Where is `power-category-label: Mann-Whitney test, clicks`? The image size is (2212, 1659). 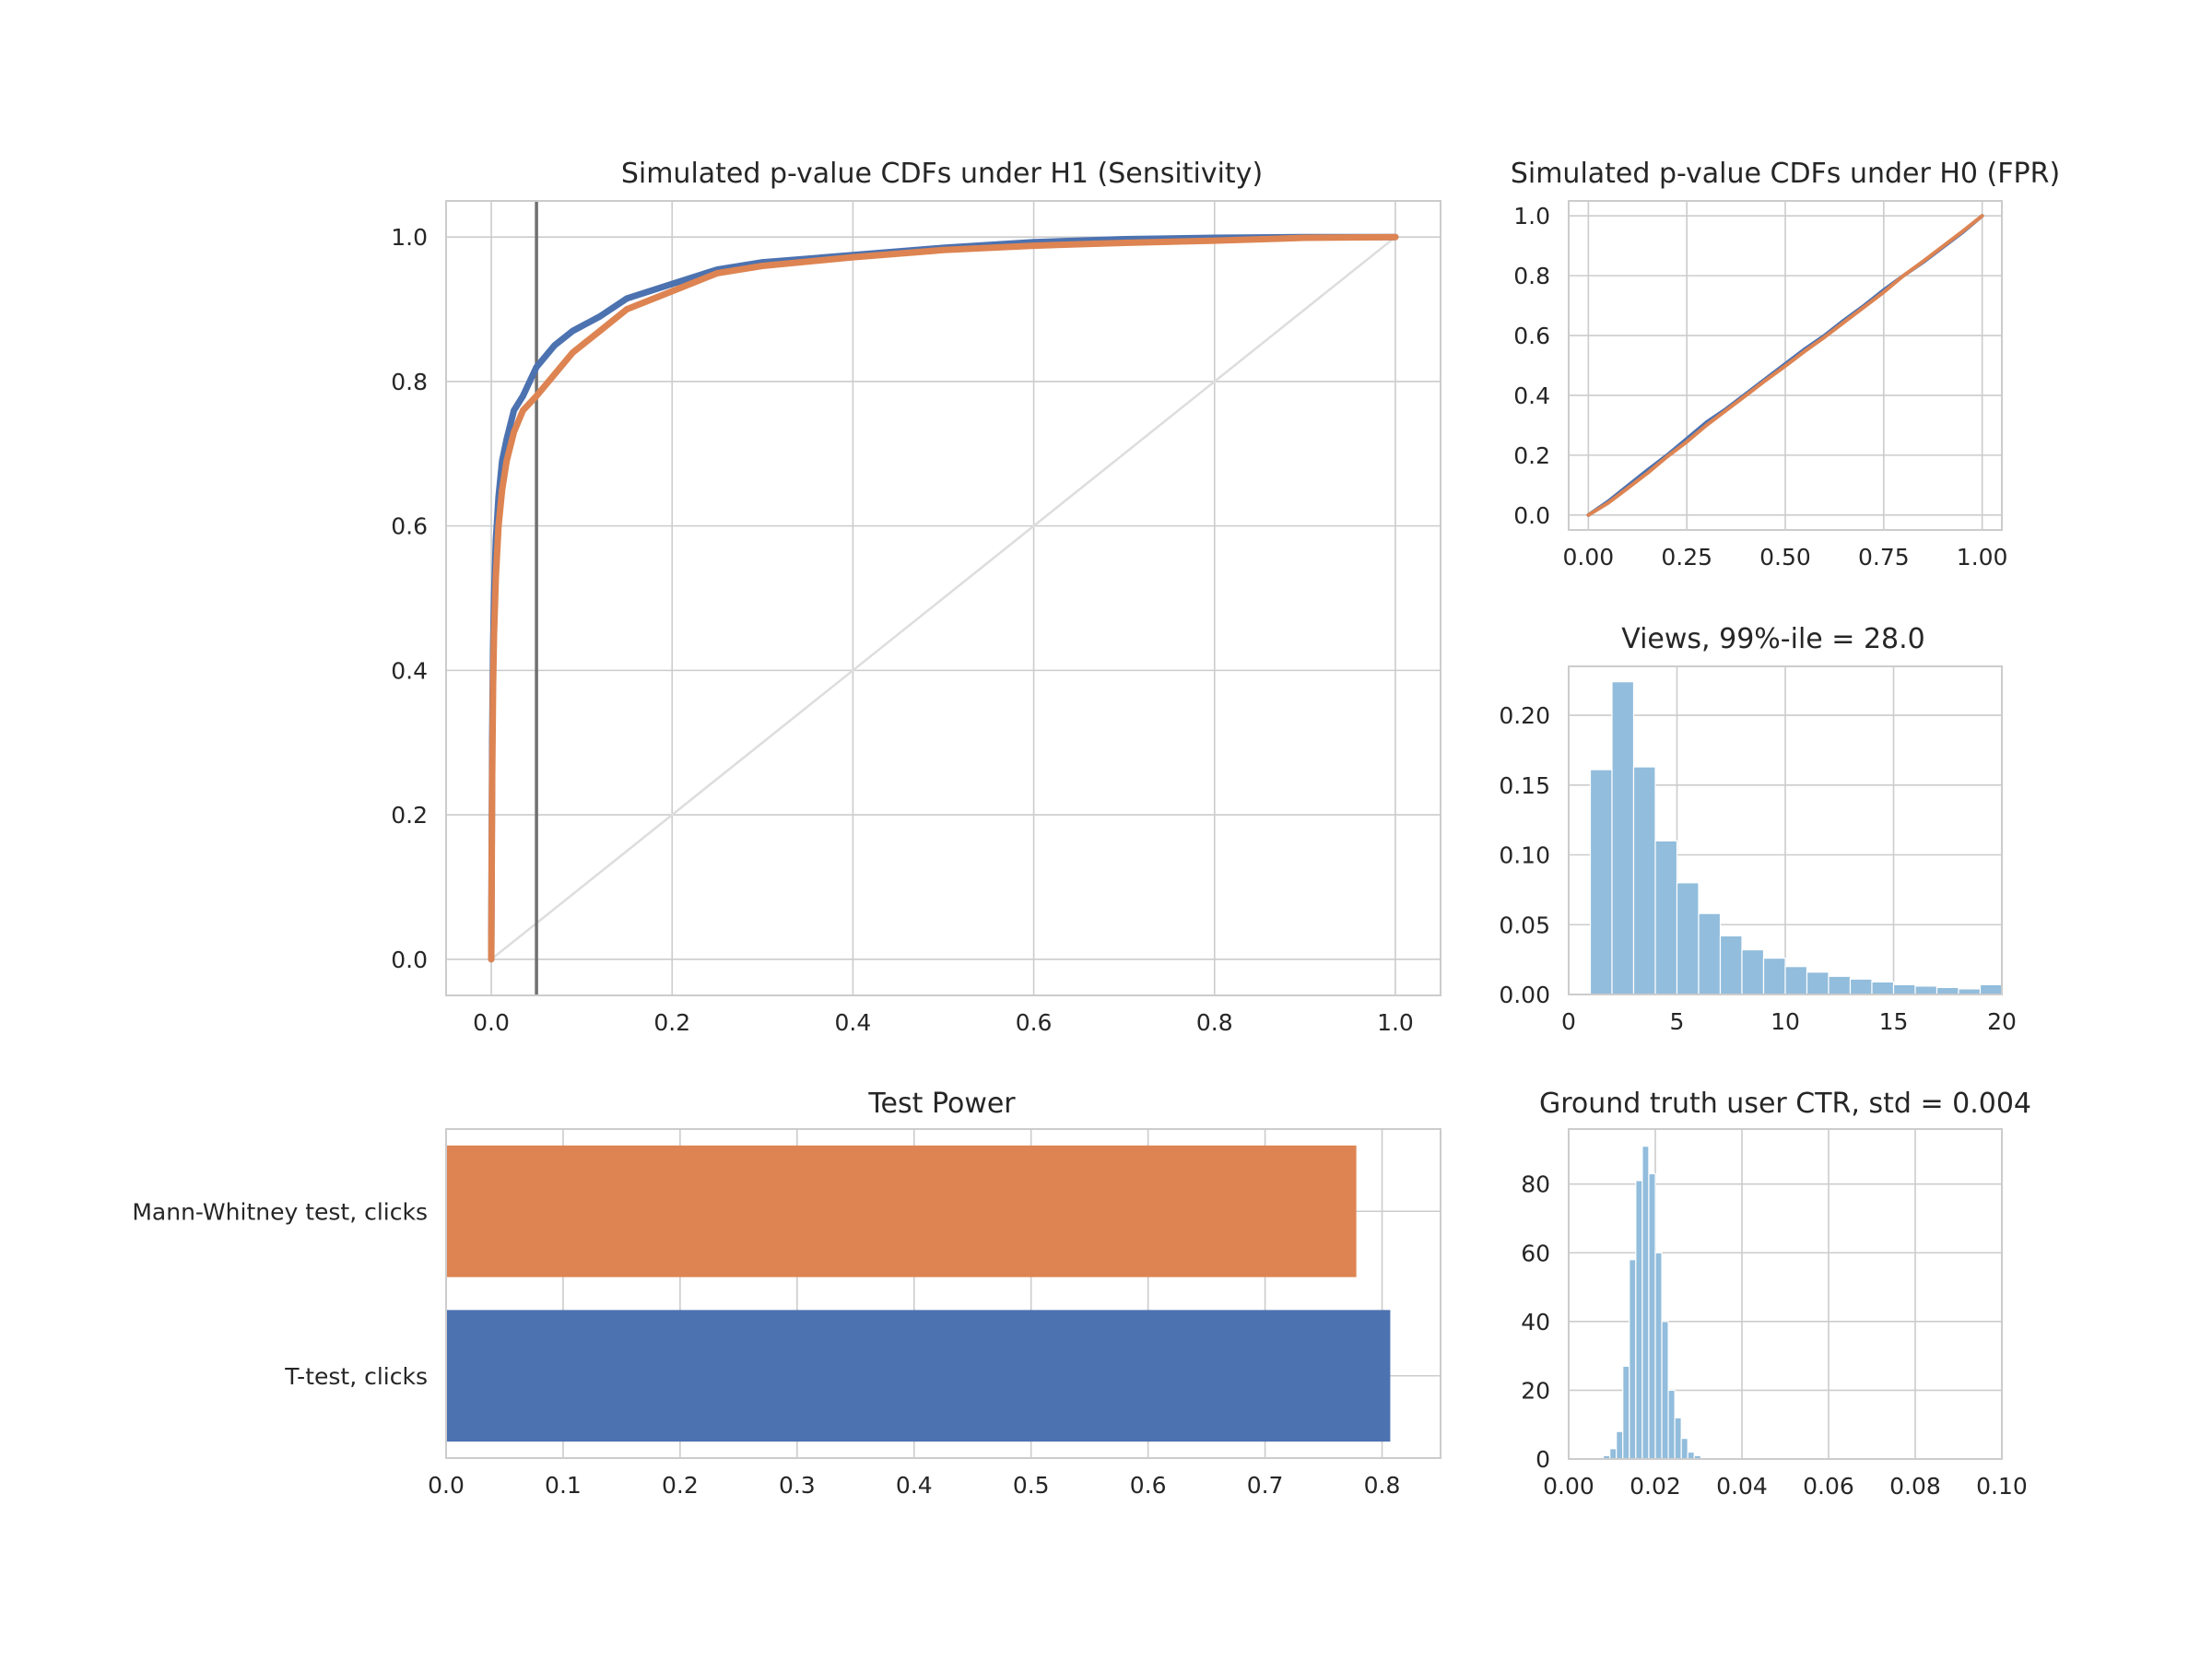
power-category-label: Mann-Whitney test, clicks is located at coordinates (280, 1211).